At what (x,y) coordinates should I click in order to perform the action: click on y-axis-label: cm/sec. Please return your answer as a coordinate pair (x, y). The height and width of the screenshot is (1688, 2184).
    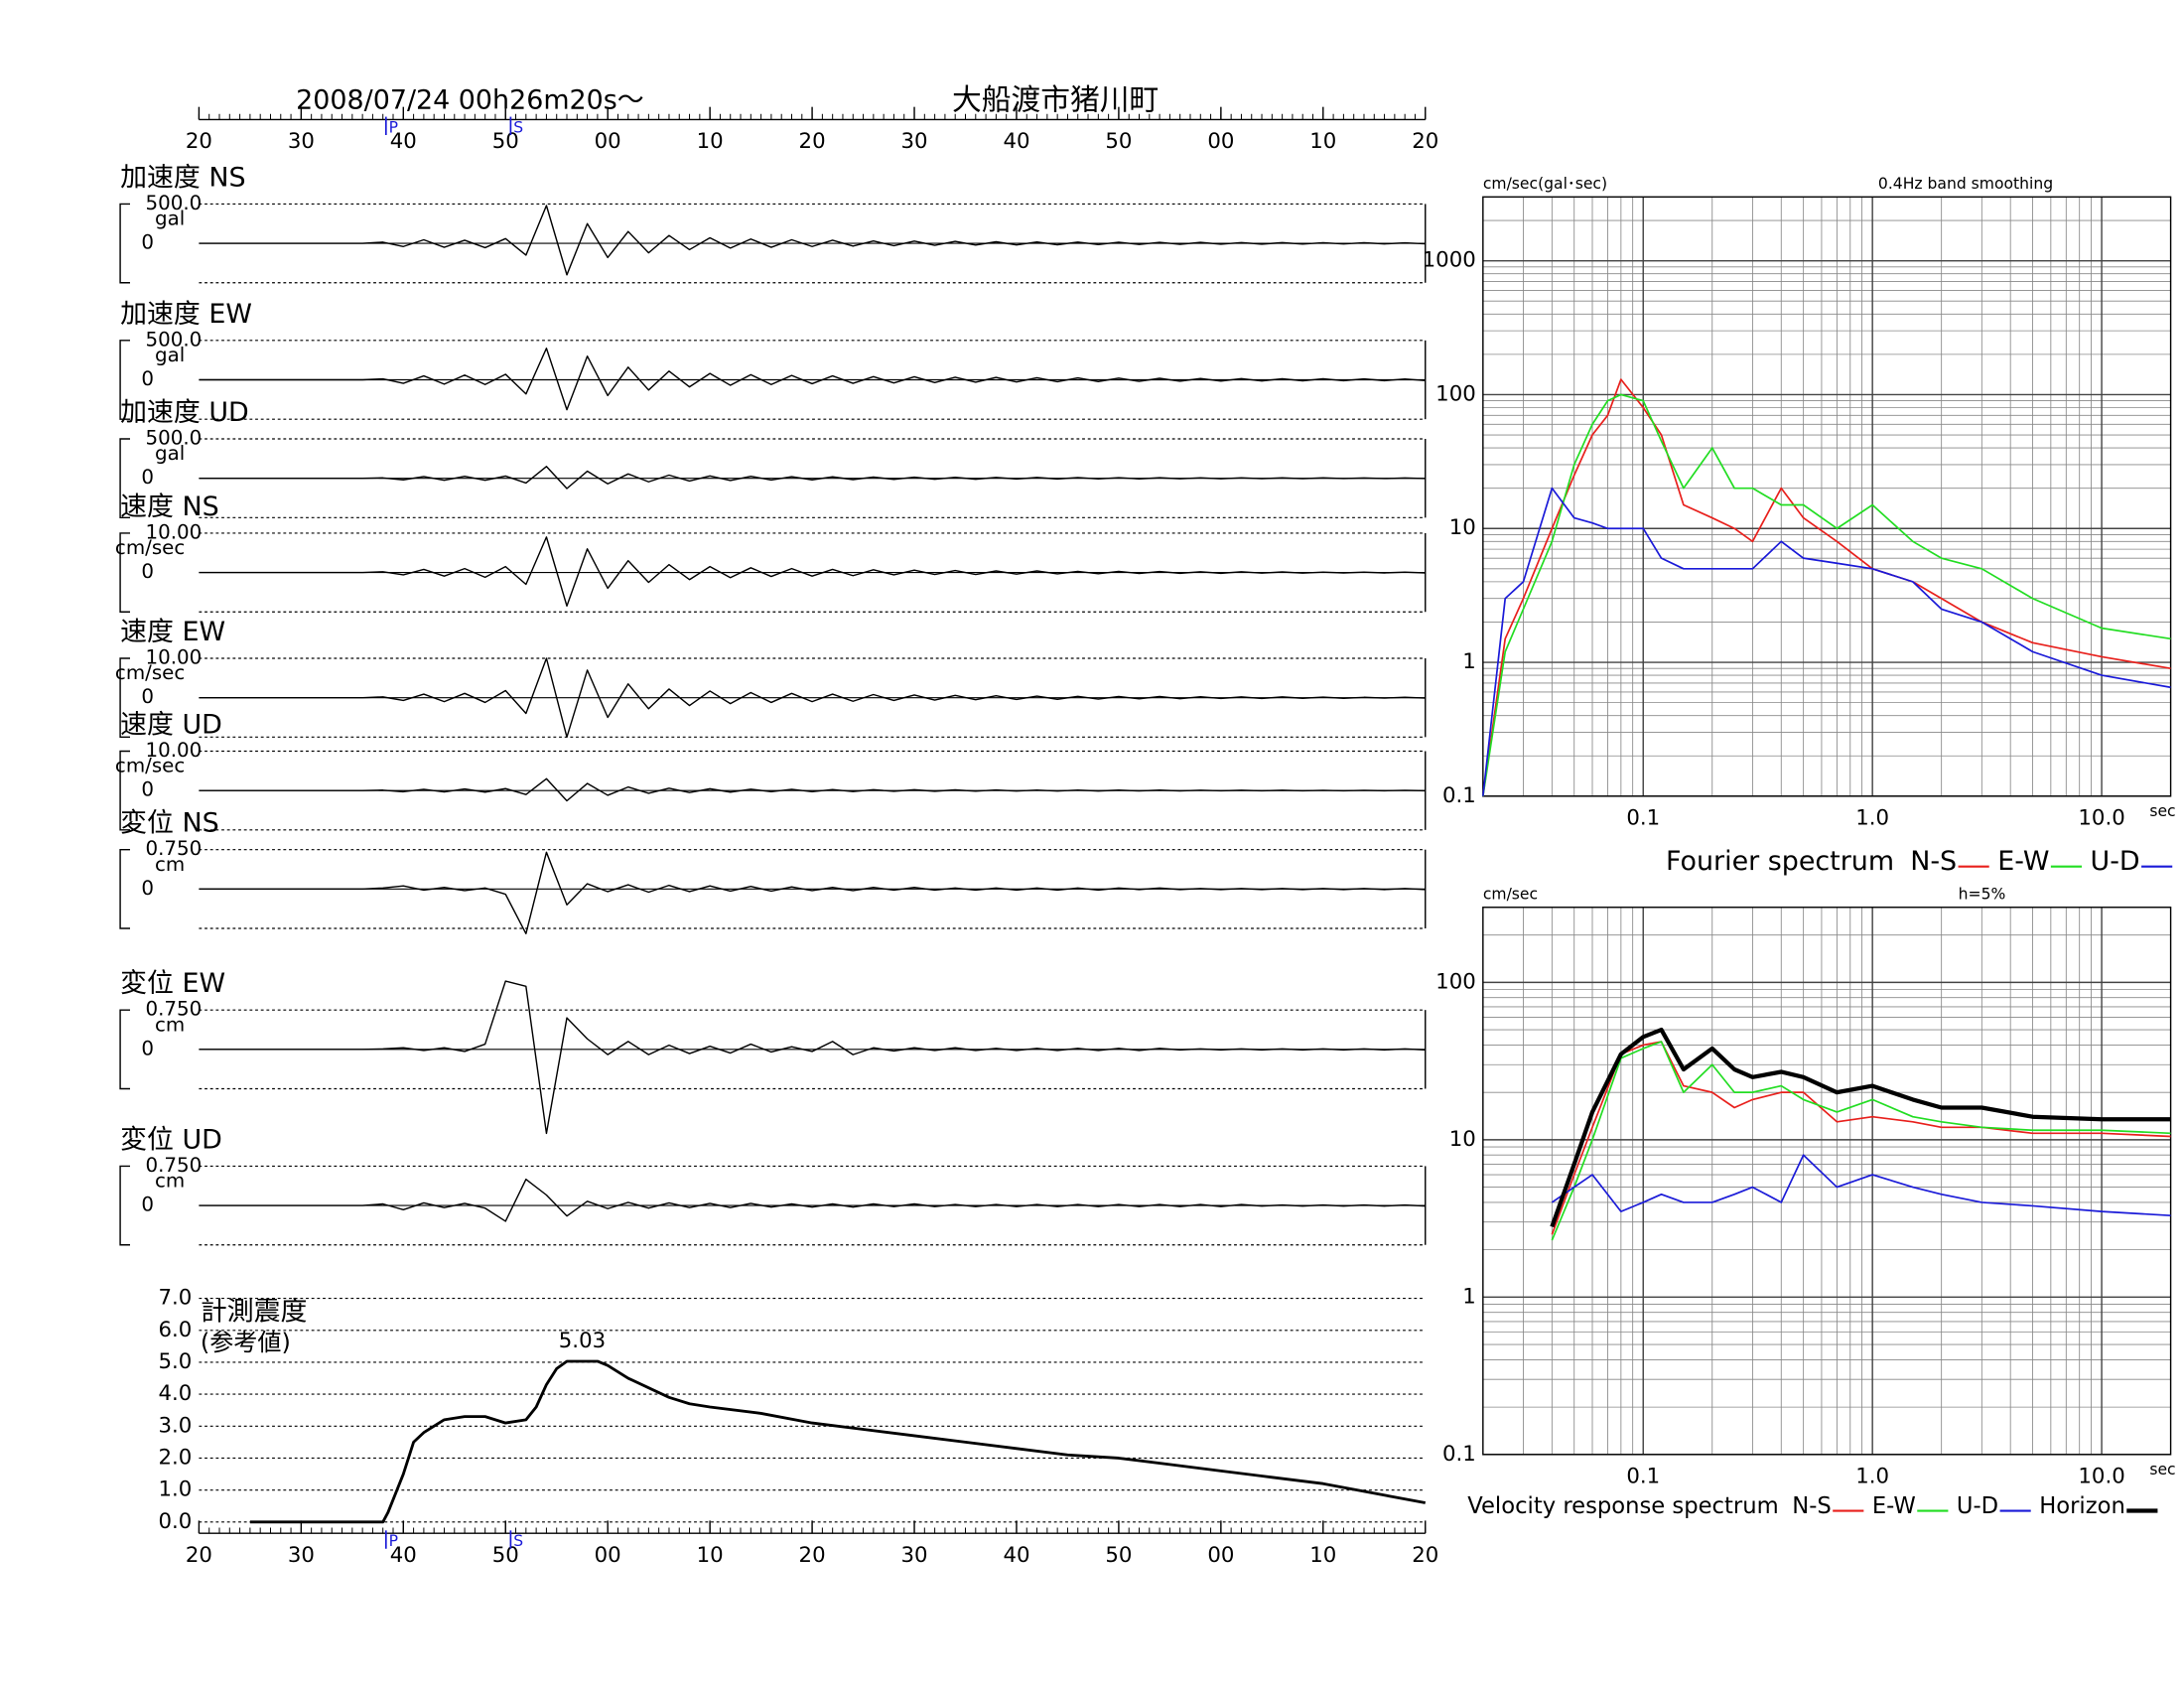
    Looking at the image, I should click on (1510, 895).